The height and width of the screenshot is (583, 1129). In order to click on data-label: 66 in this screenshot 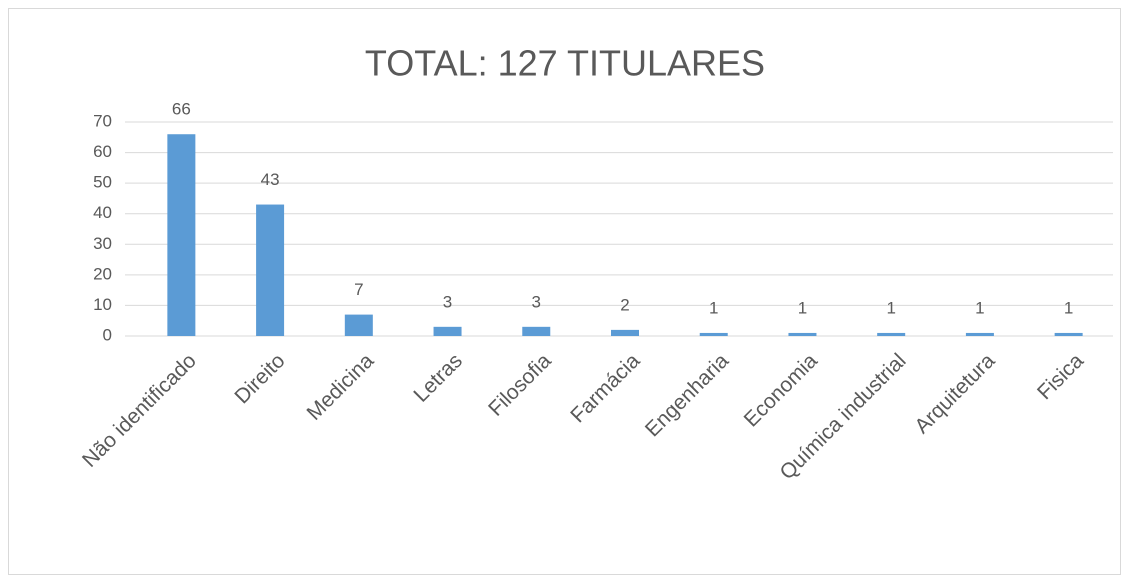, I will do `click(181, 109)`.